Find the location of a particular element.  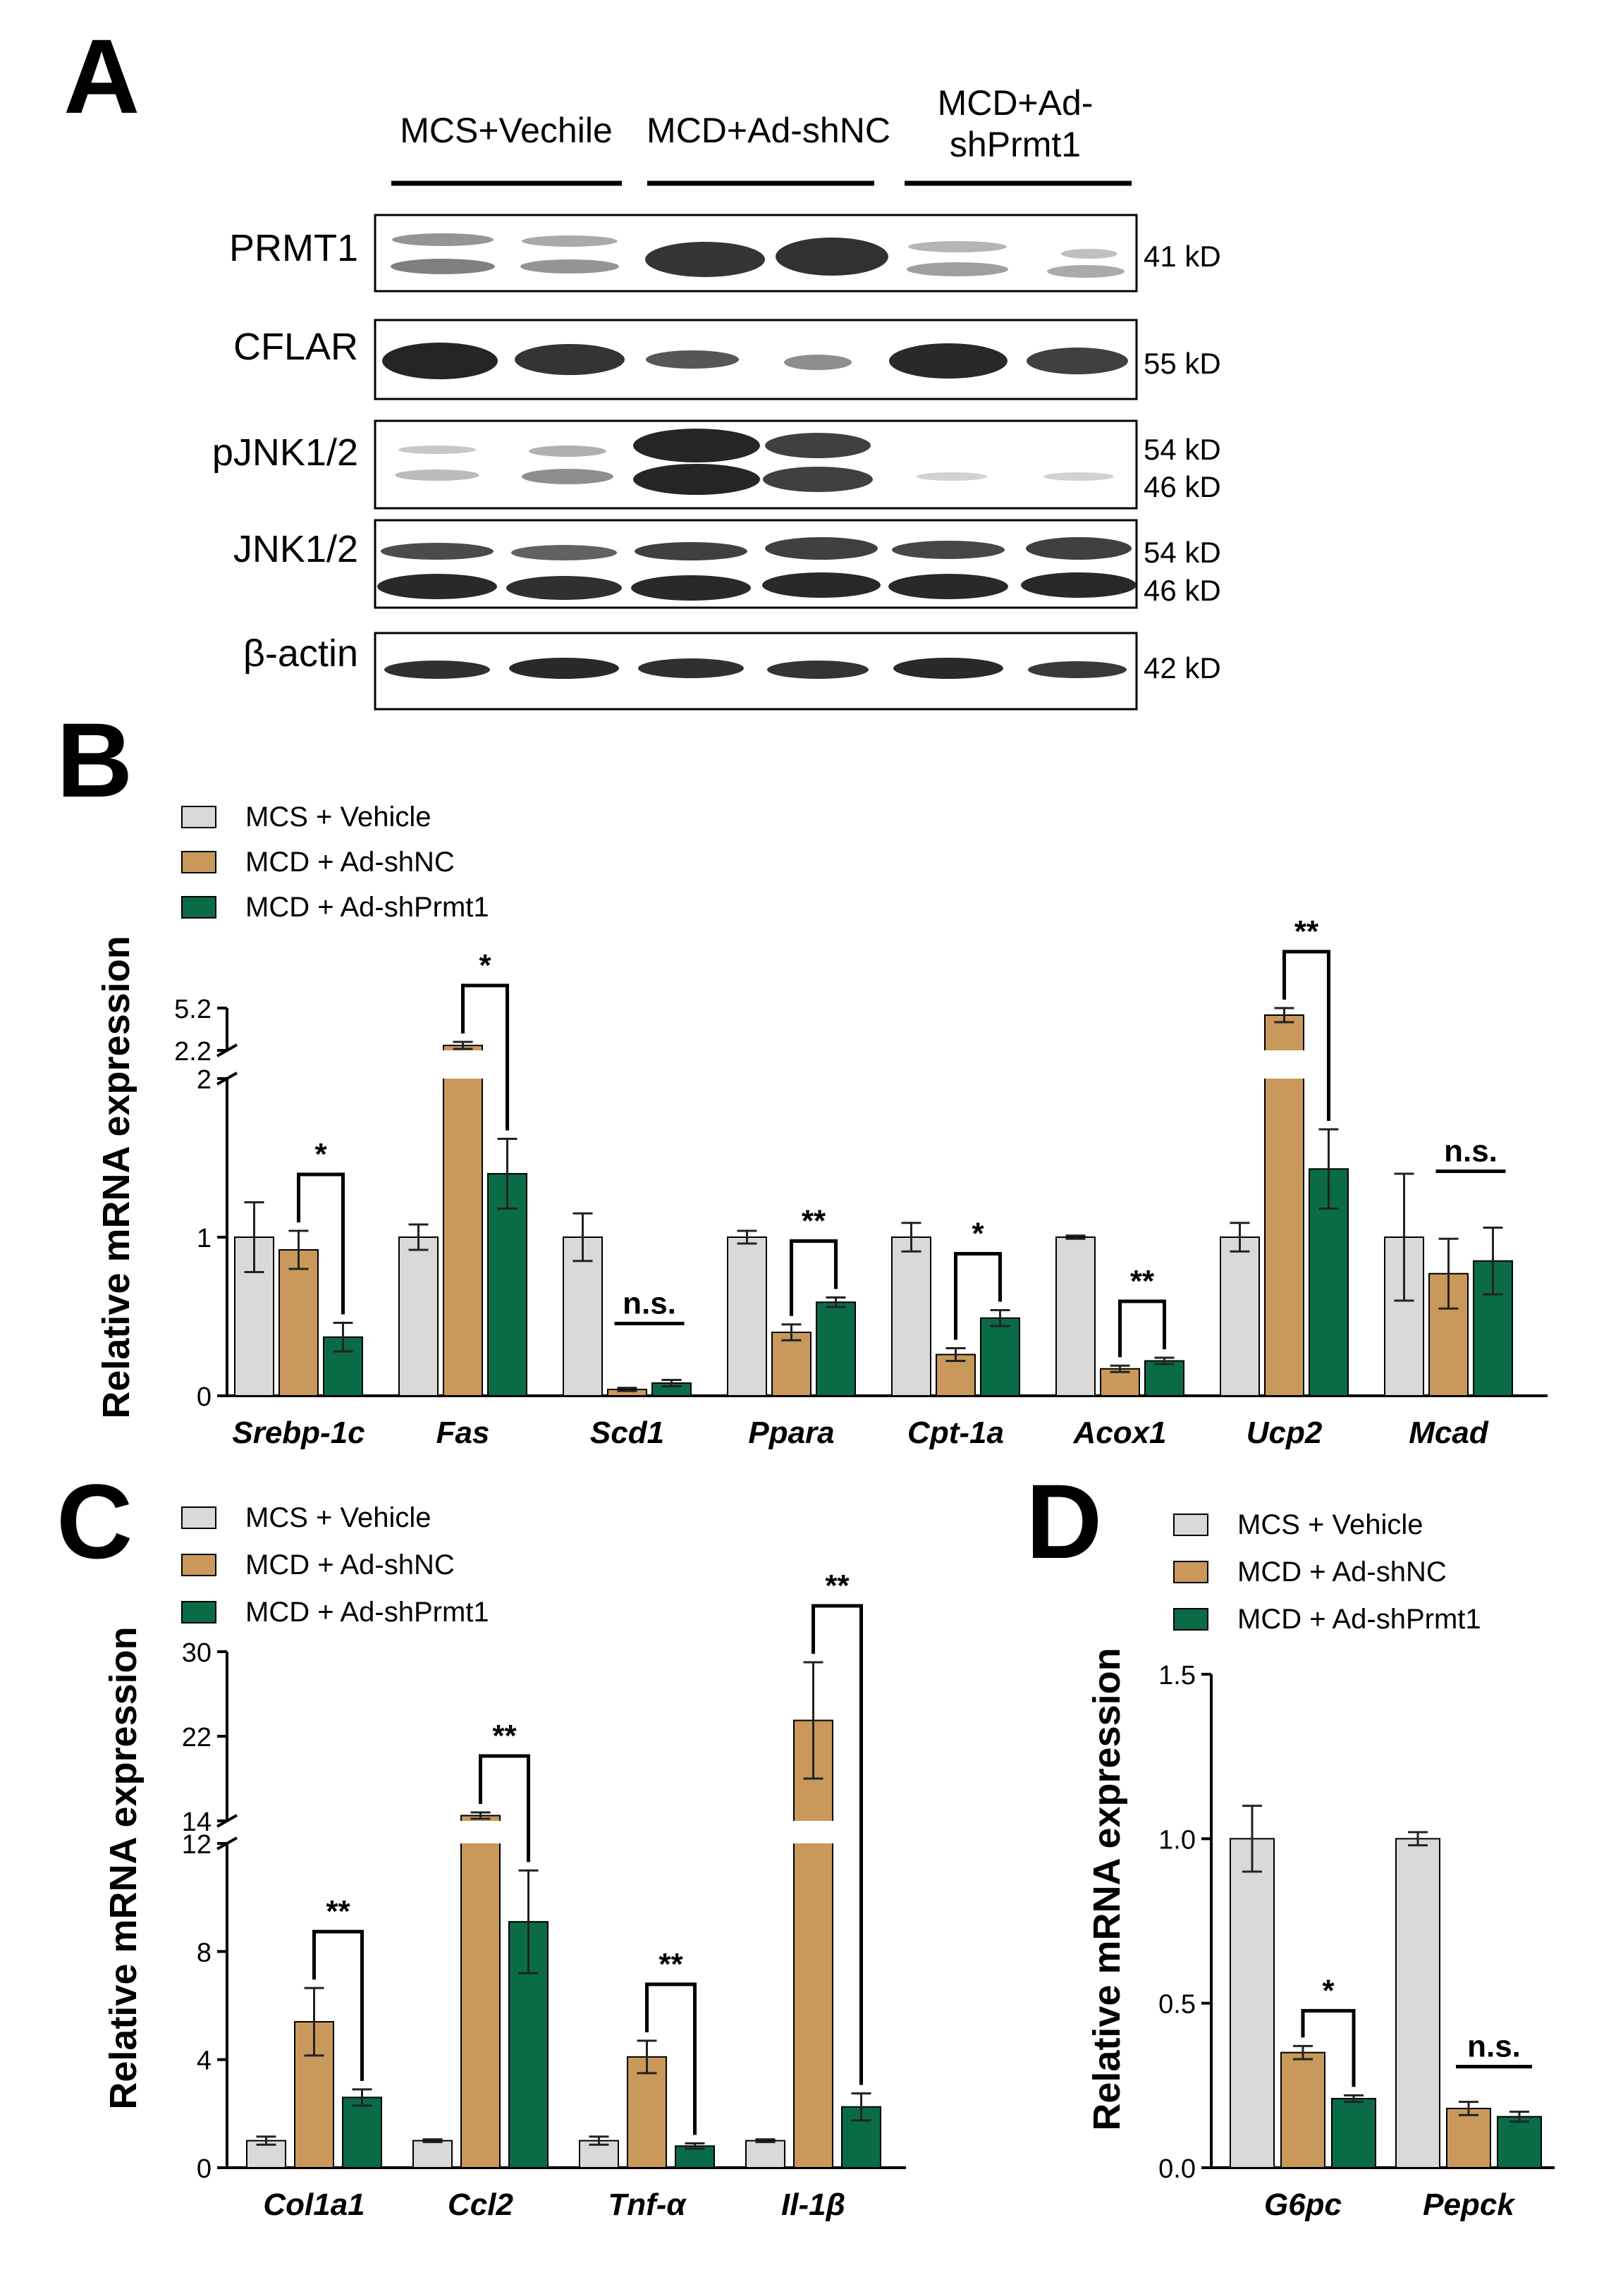

y-tick-label: 4 is located at coordinates (204, 2061).